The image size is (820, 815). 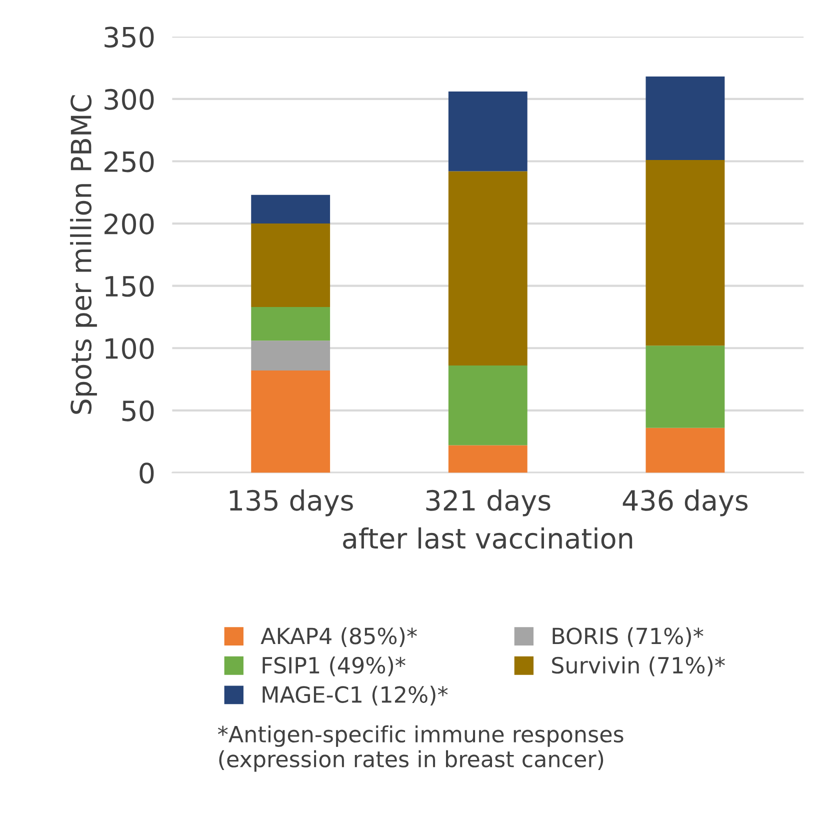 I want to click on y-tick-label: 0, so click(x=147, y=473).